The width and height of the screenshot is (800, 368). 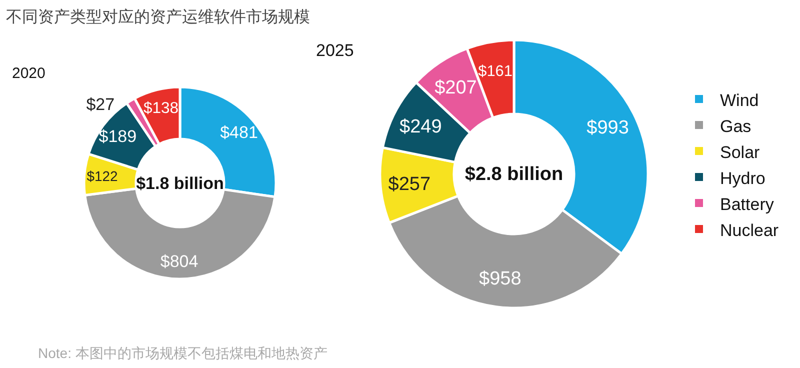 I want to click on chart-subtitle: 2020, so click(x=29, y=73).